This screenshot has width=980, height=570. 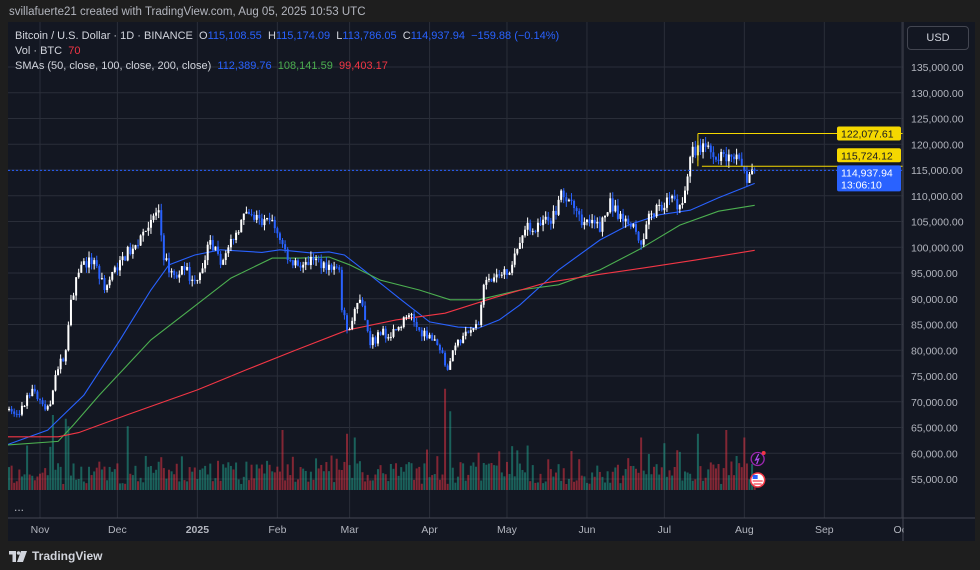 What do you see at coordinates (244, 66) in the screenshot?
I see `sma50-value: 112,389.76` at bounding box center [244, 66].